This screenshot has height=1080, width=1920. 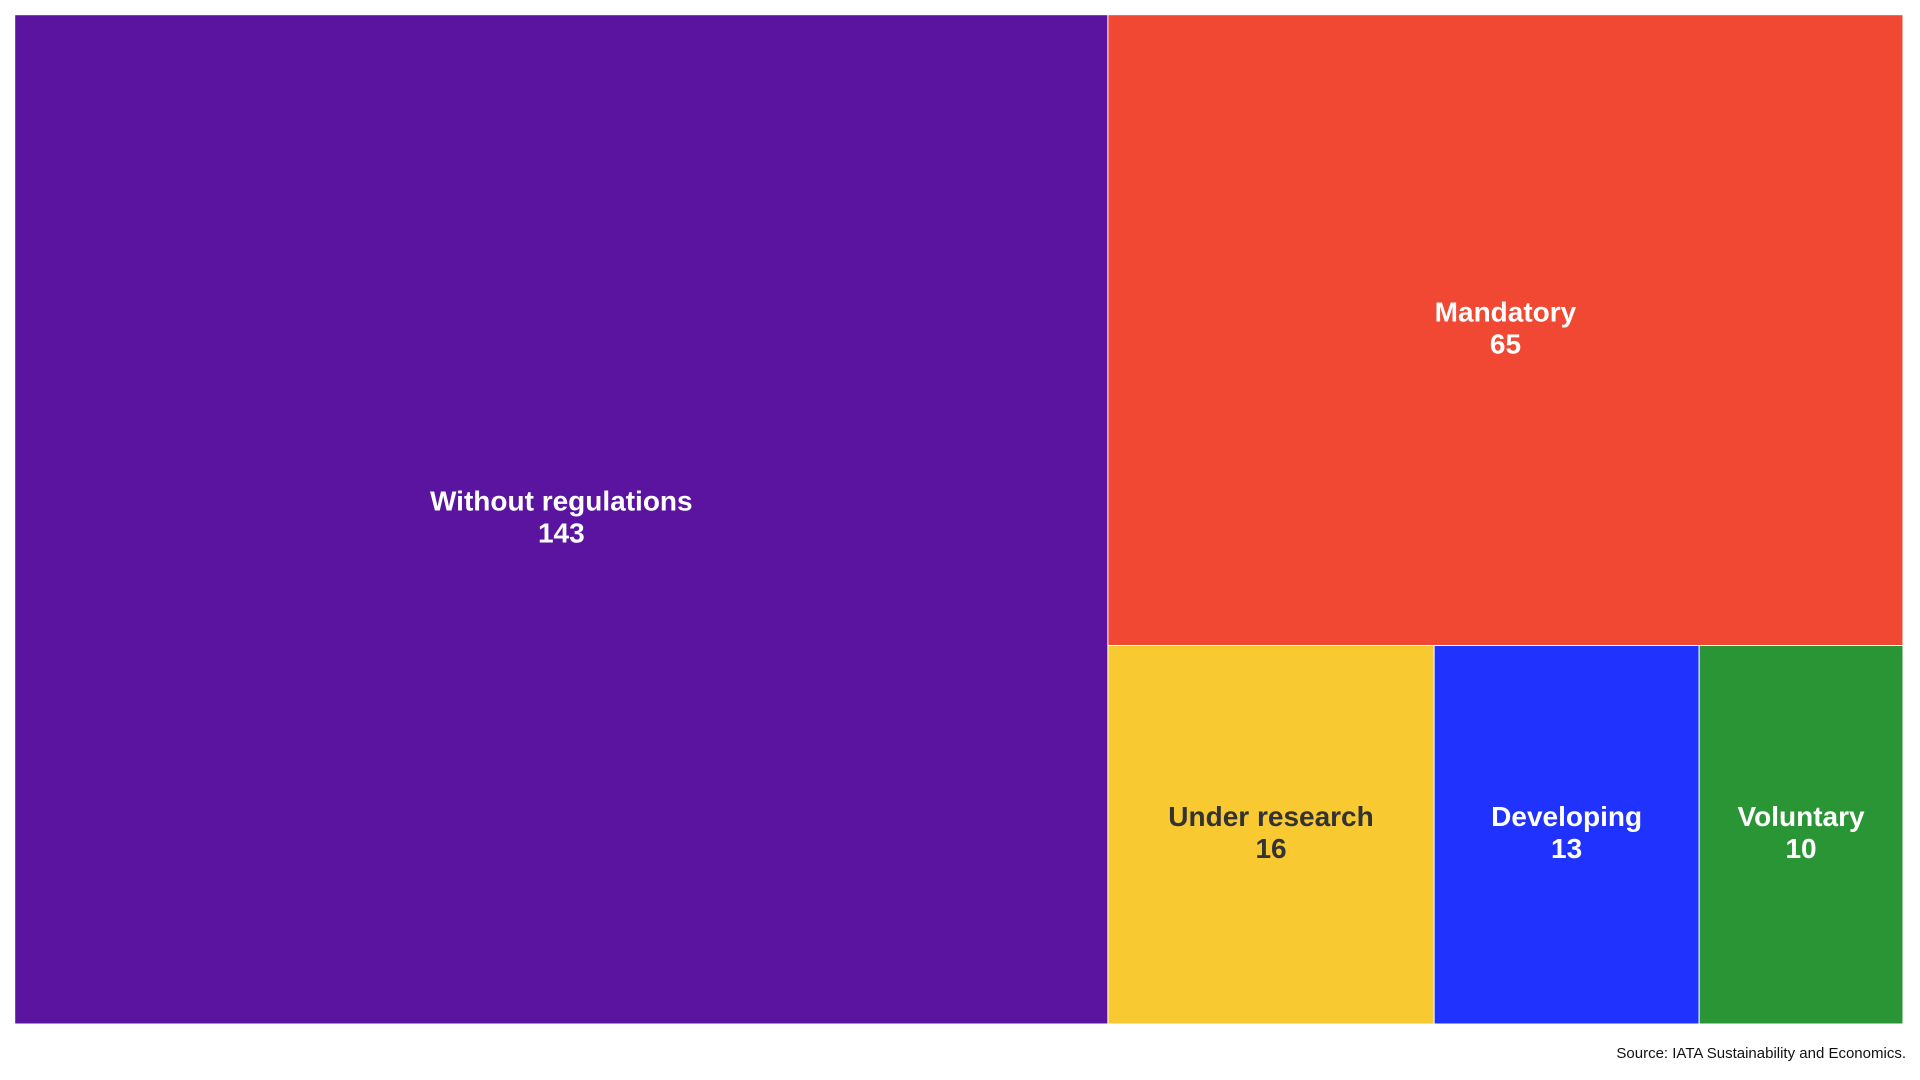 What do you see at coordinates (561, 533) in the screenshot?
I see `cell-value: 143` at bounding box center [561, 533].